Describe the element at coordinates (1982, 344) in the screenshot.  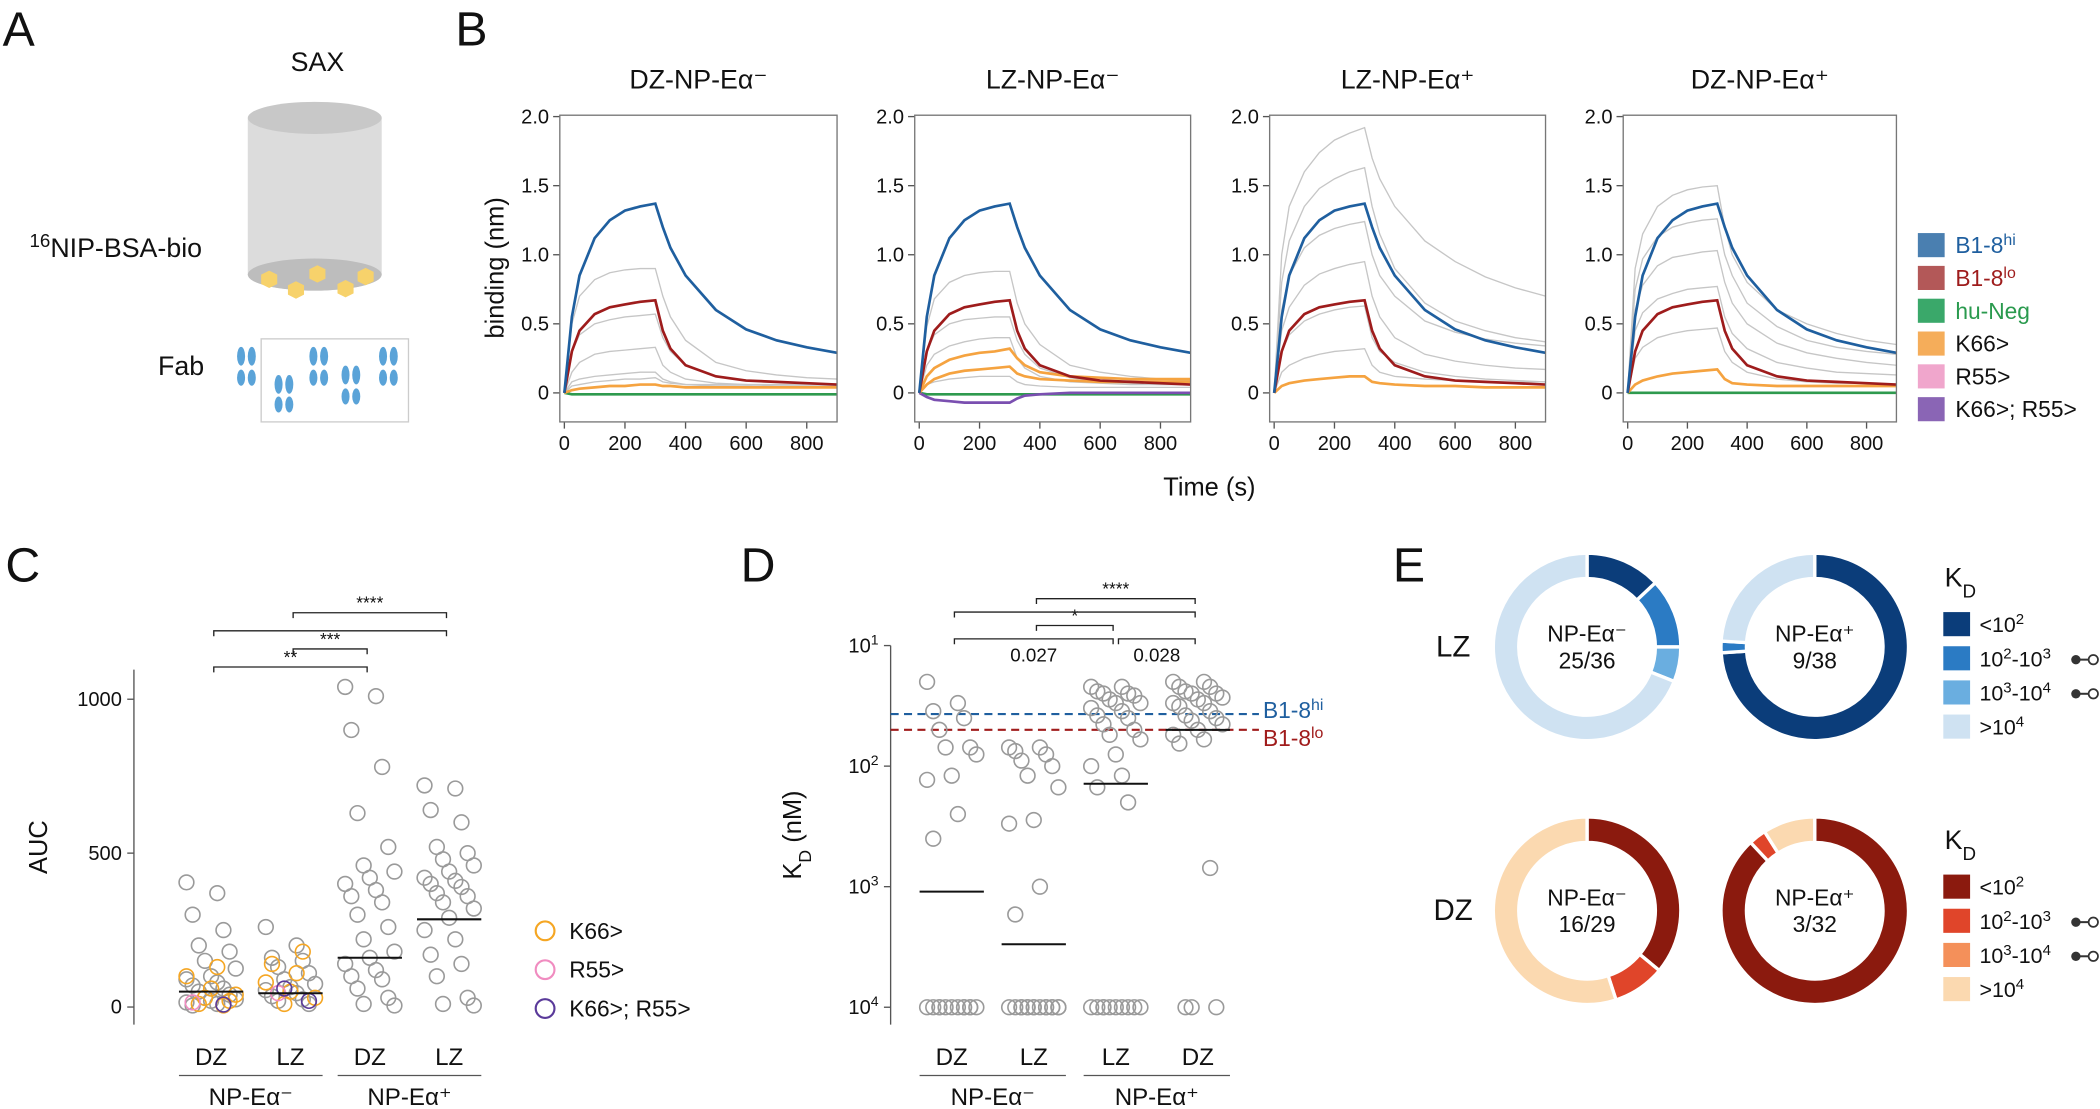
I see `legend-label-part: K66>` at that location.